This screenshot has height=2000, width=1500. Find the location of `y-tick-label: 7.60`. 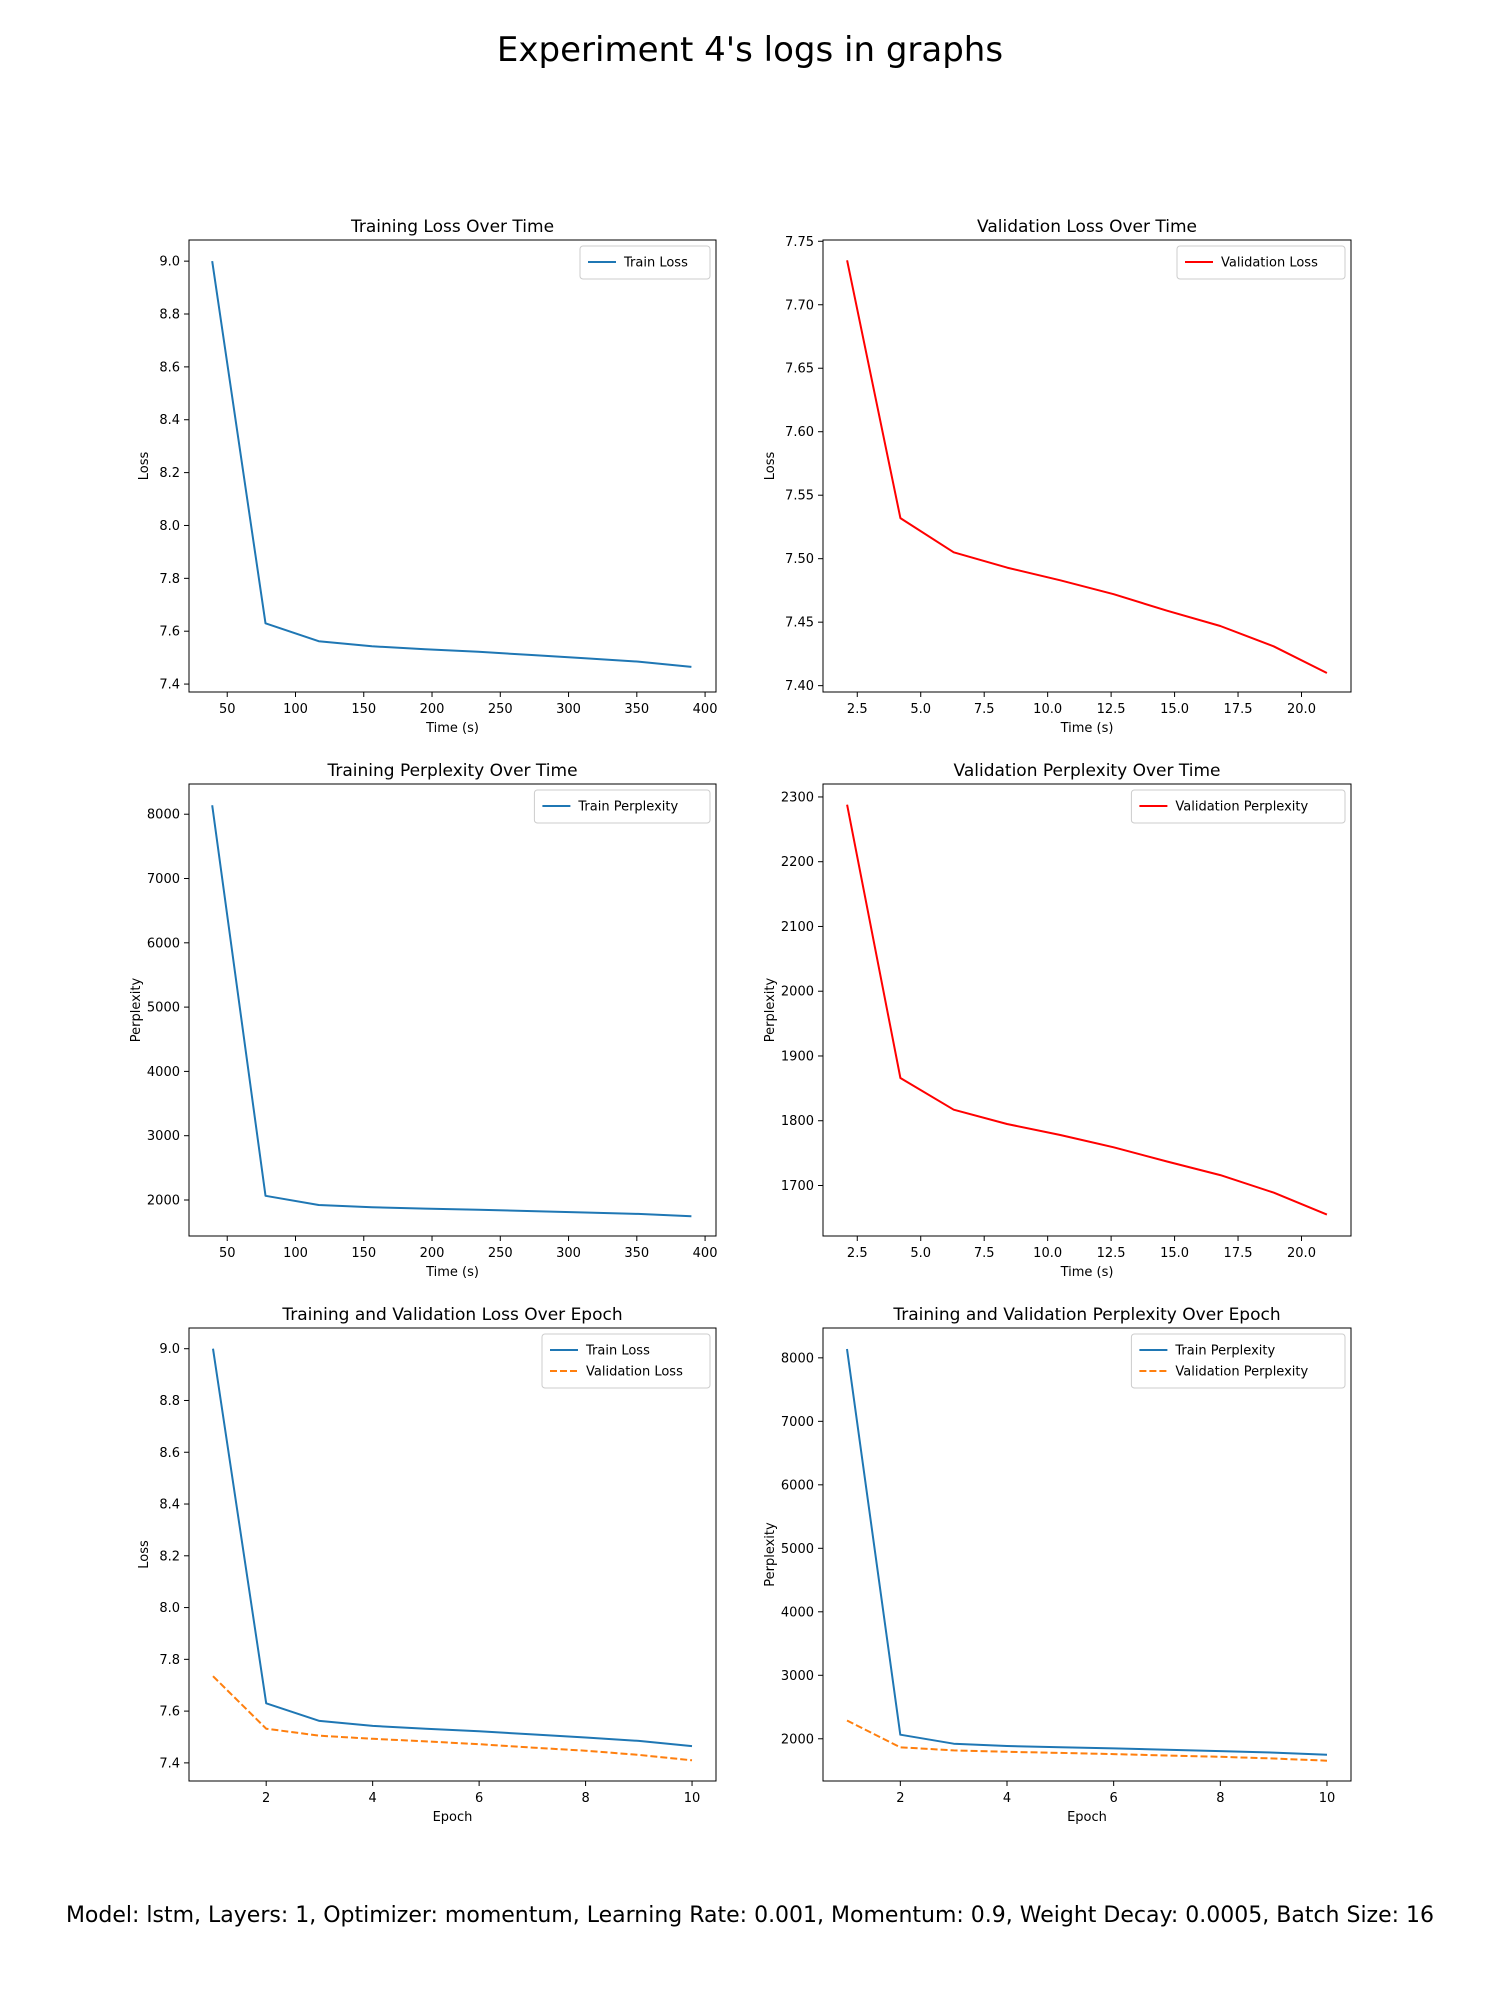

y-tick-label: 7.60 is located at coordinates (799, 432).